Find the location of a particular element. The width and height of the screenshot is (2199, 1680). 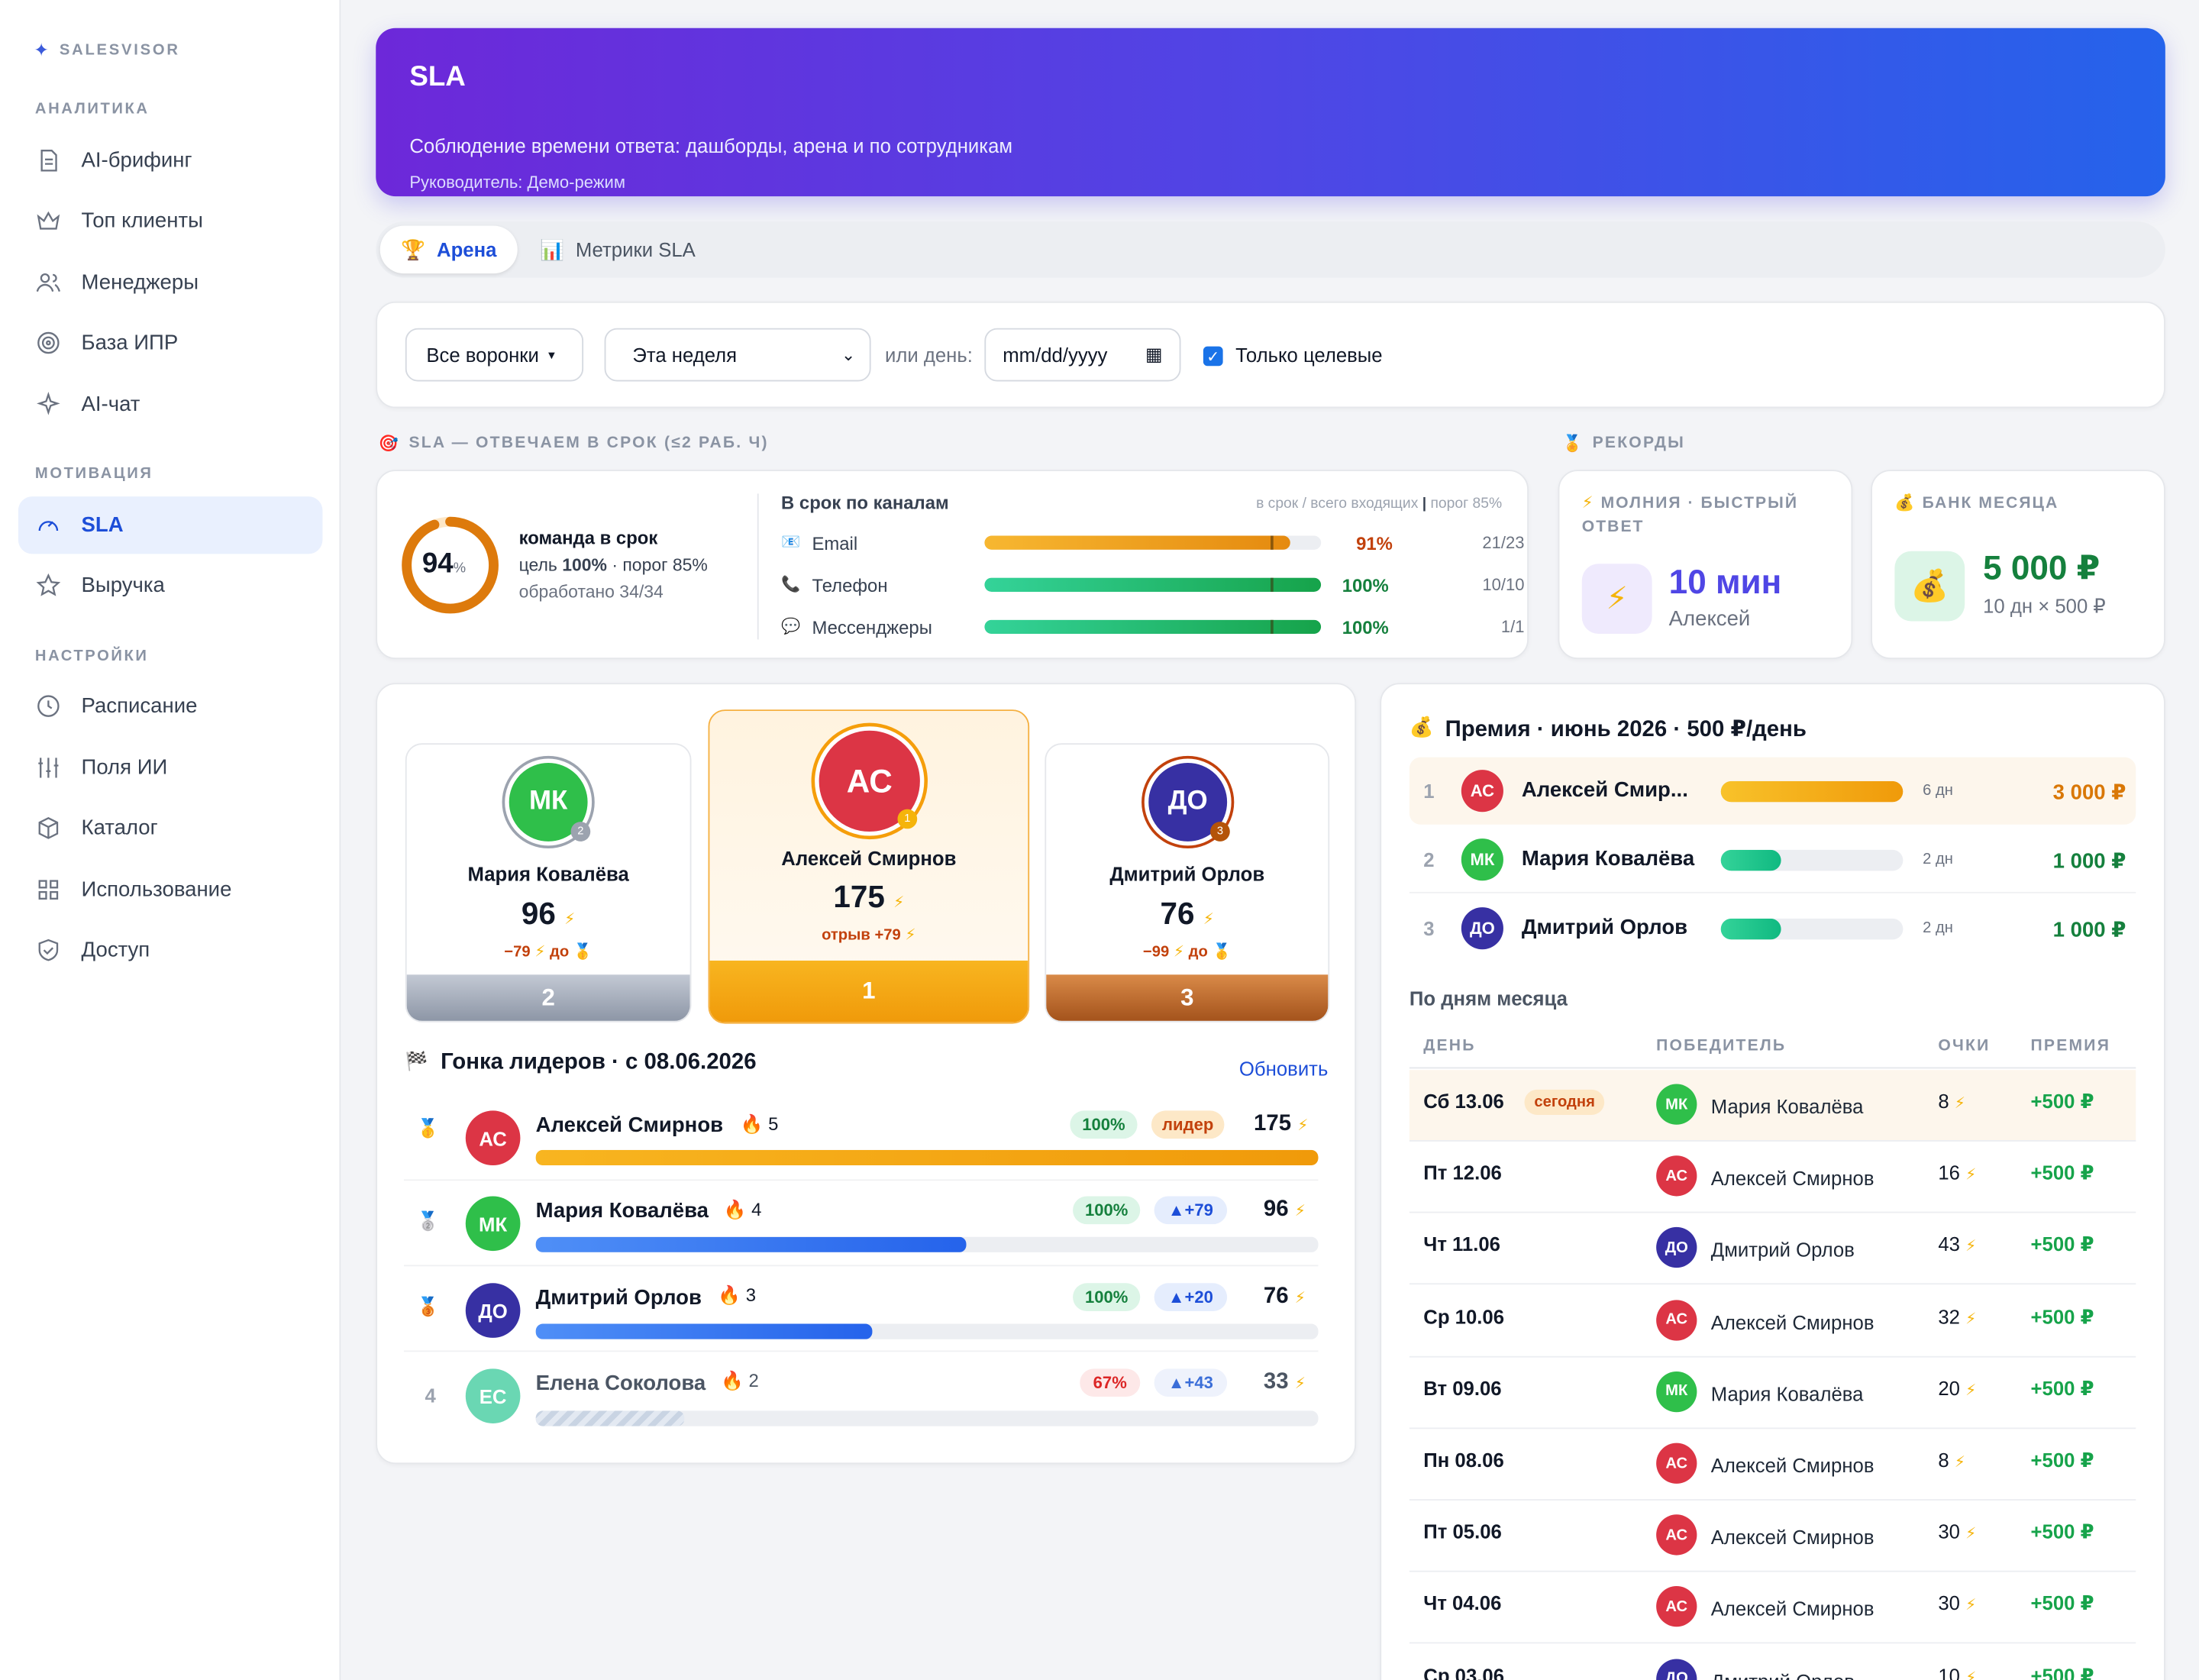

by-day-header: ДЕНЬ ПОБЕДИТЕЛЬ ОЧКИ ПРЕМИЯ is located at coordinates (1772, 1046).